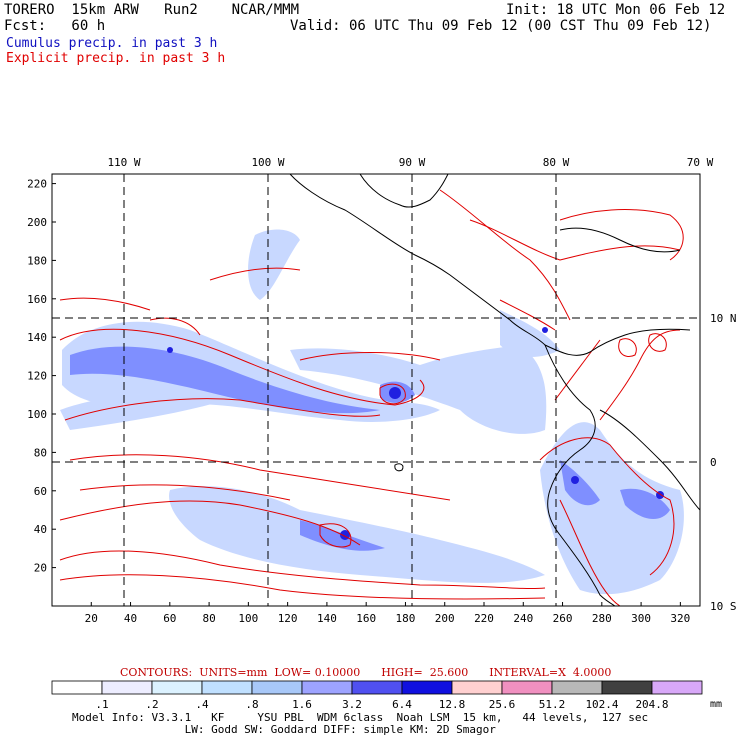  I want to click on colorbar-level-label: 25.6, so click(502, 704).